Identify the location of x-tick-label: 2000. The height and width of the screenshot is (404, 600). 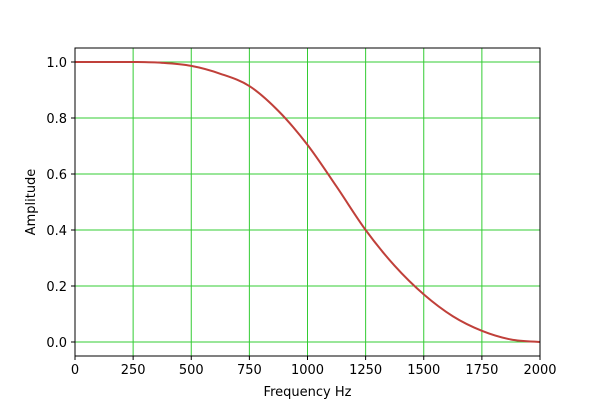
(539, 370).